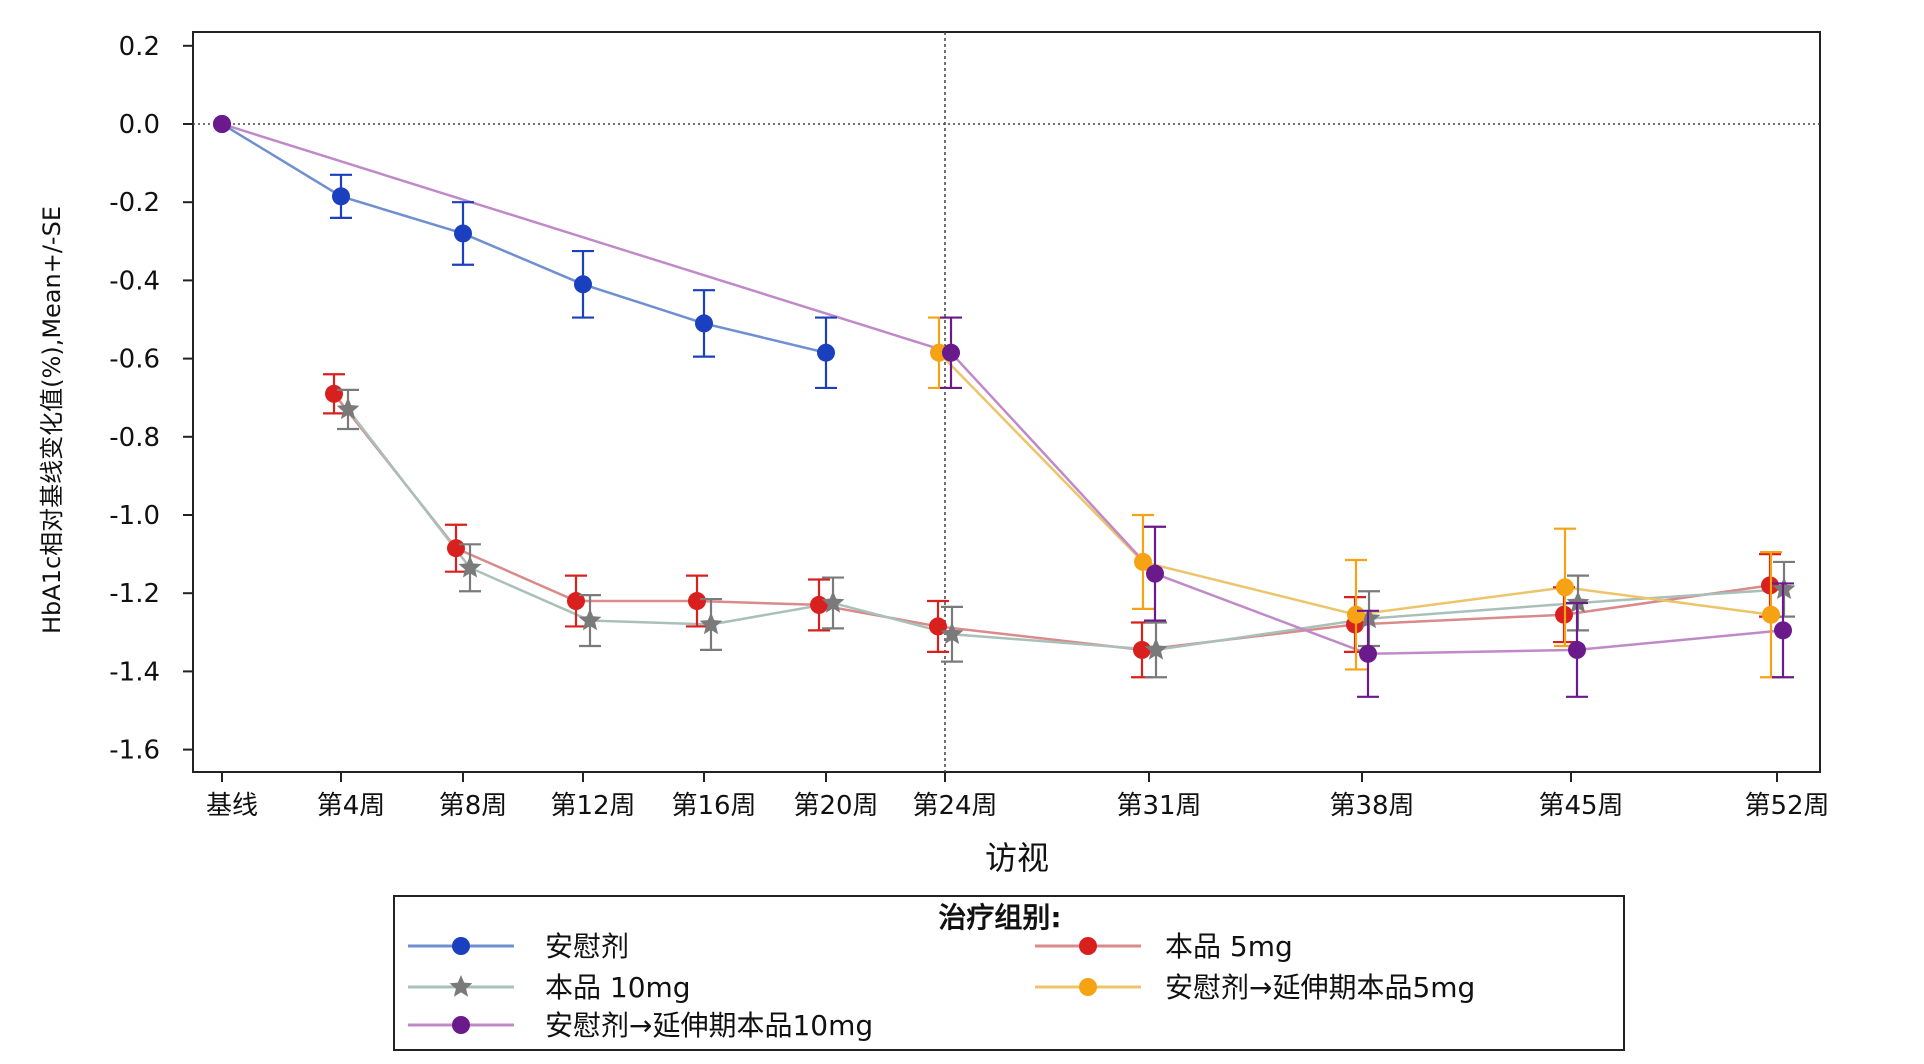  I want to click on legend-item: 安慰剂→延伸期本品5mg, so click(1255, 987).